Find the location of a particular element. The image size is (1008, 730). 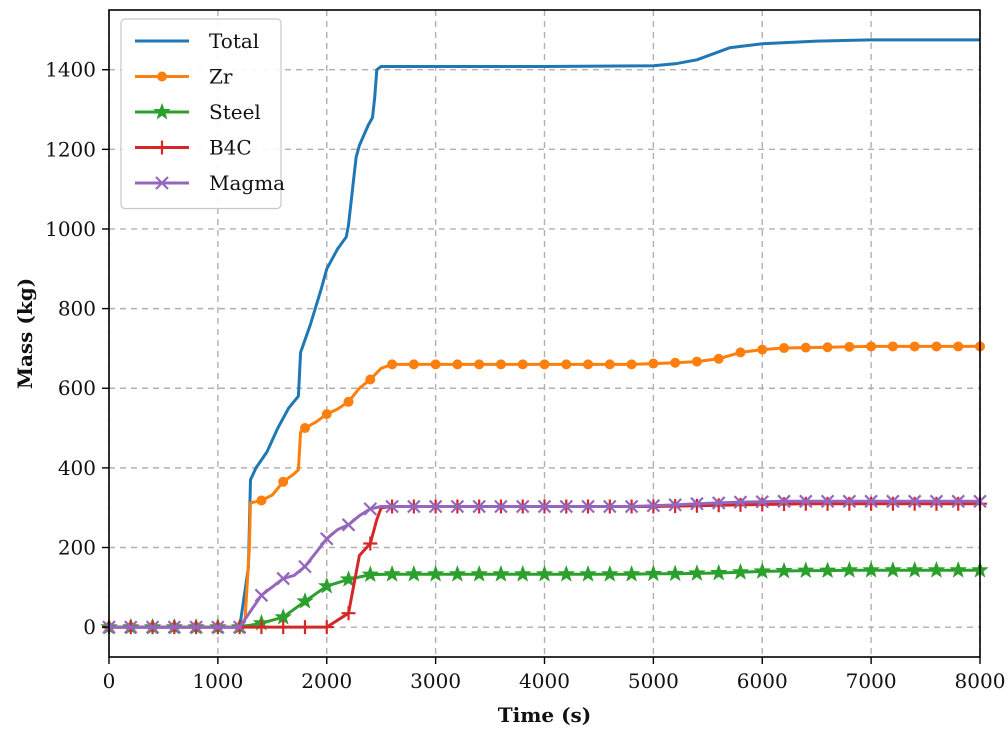

x-tick-label-6000: 6000 is located at coordinates (762, 681).